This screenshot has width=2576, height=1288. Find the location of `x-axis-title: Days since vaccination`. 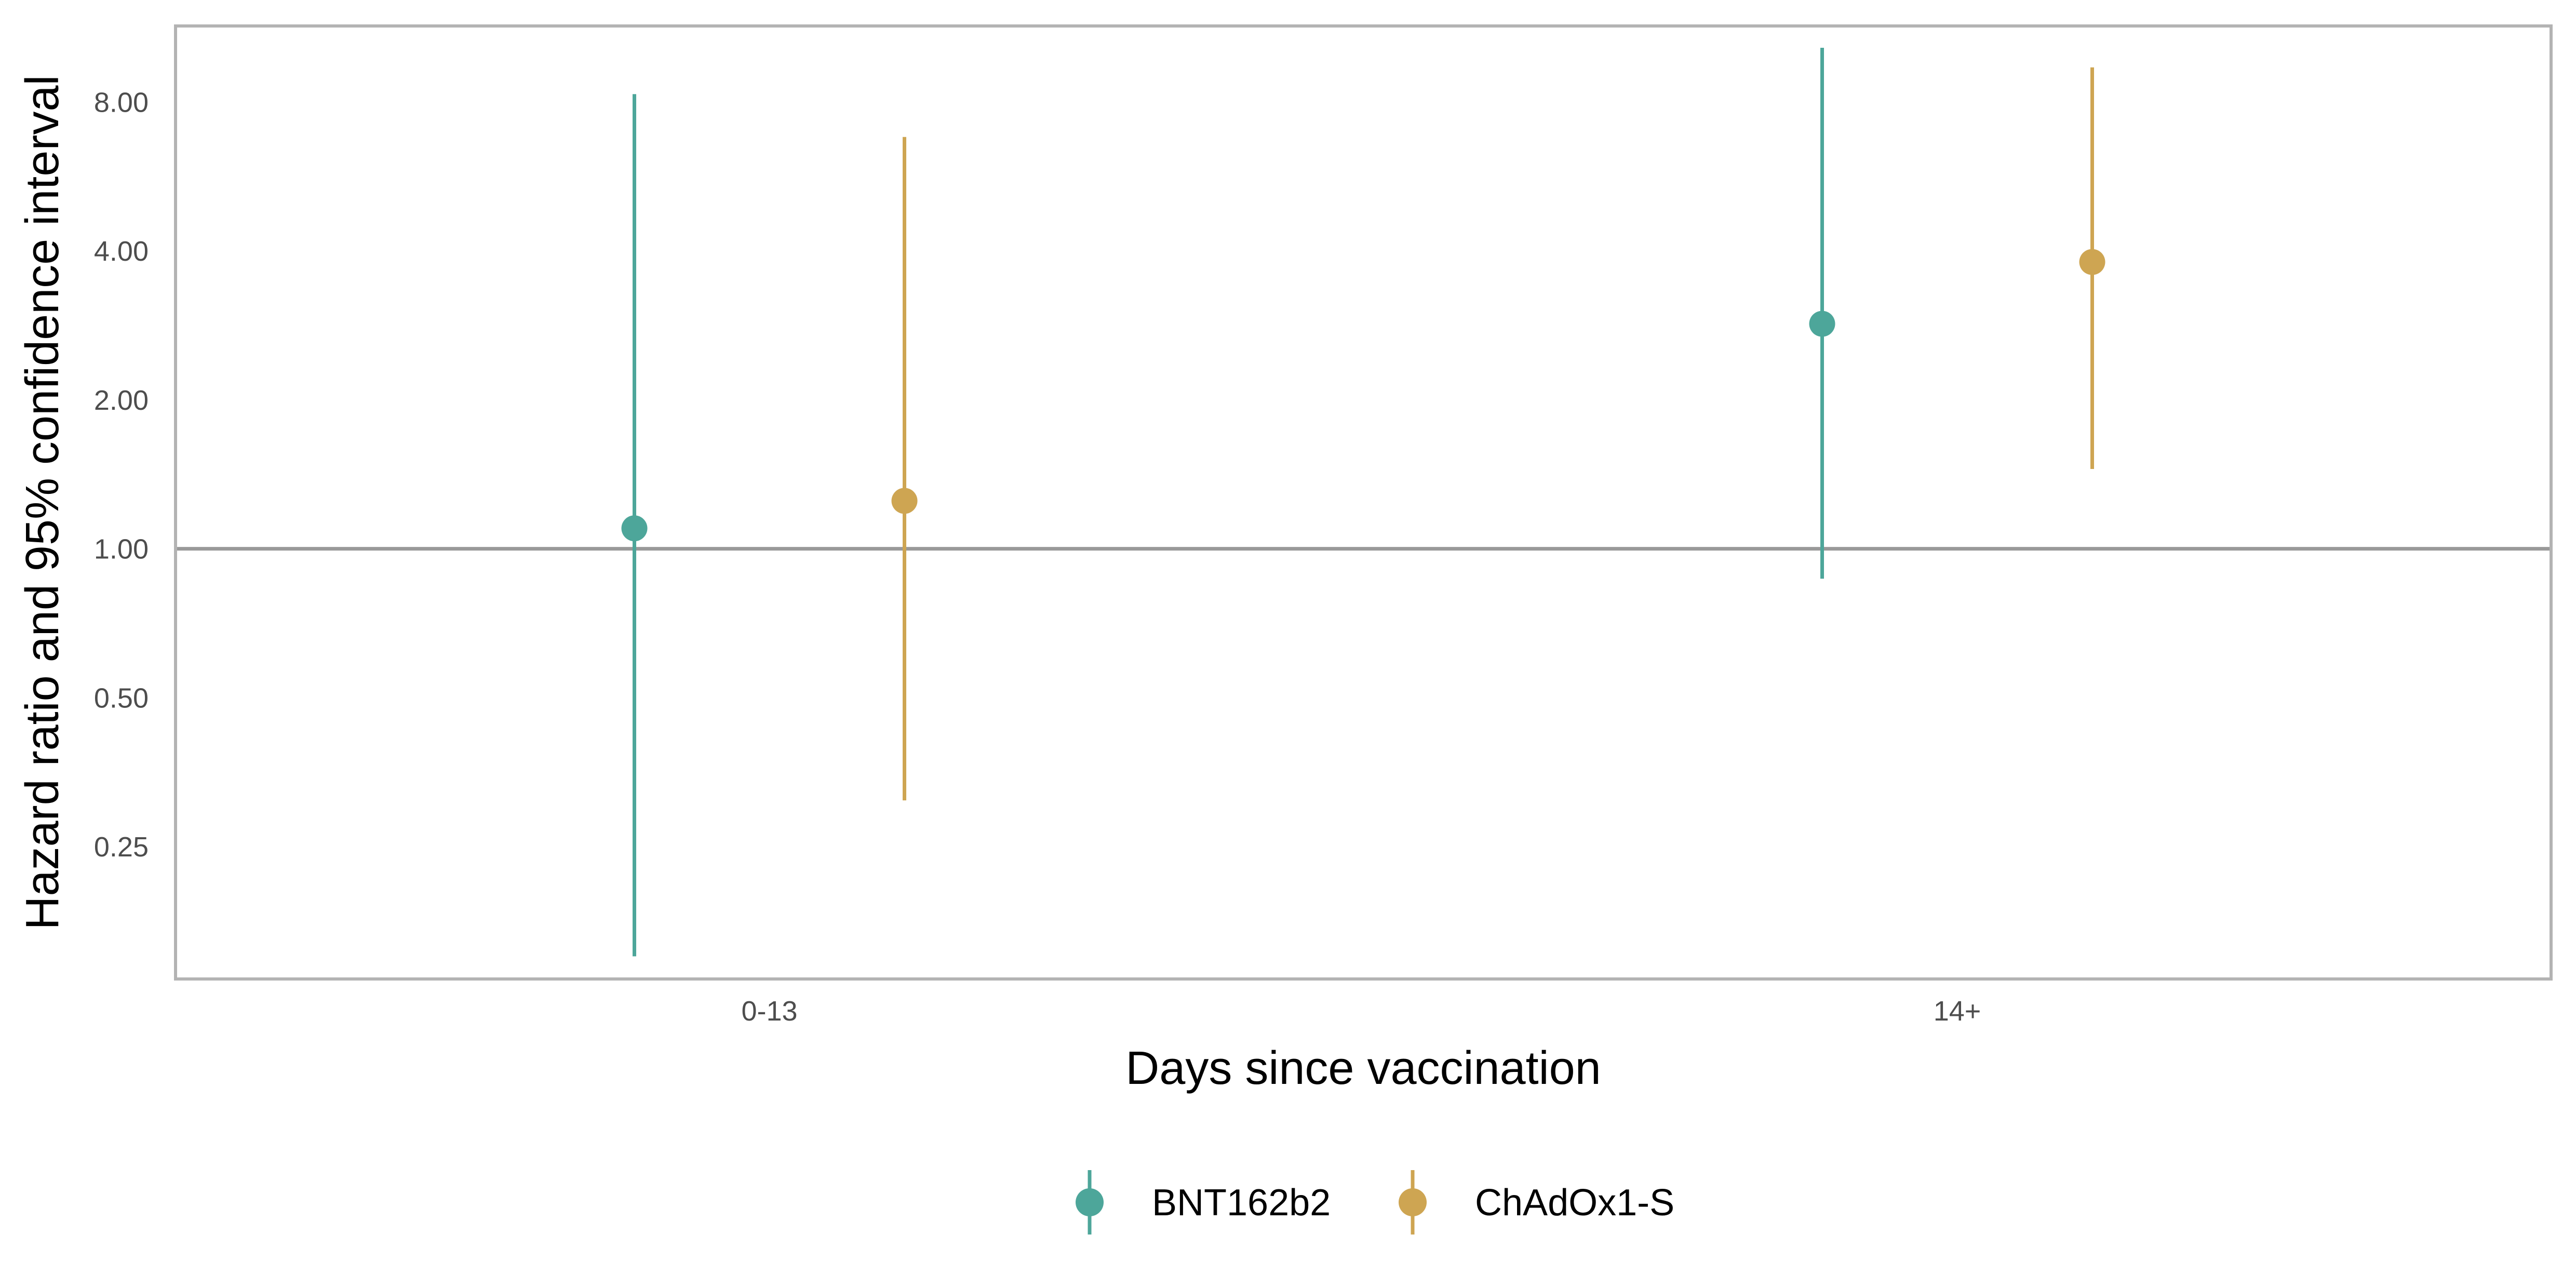

x-axis-title: Days since vaccination is located at coordinates (1363, 1068).